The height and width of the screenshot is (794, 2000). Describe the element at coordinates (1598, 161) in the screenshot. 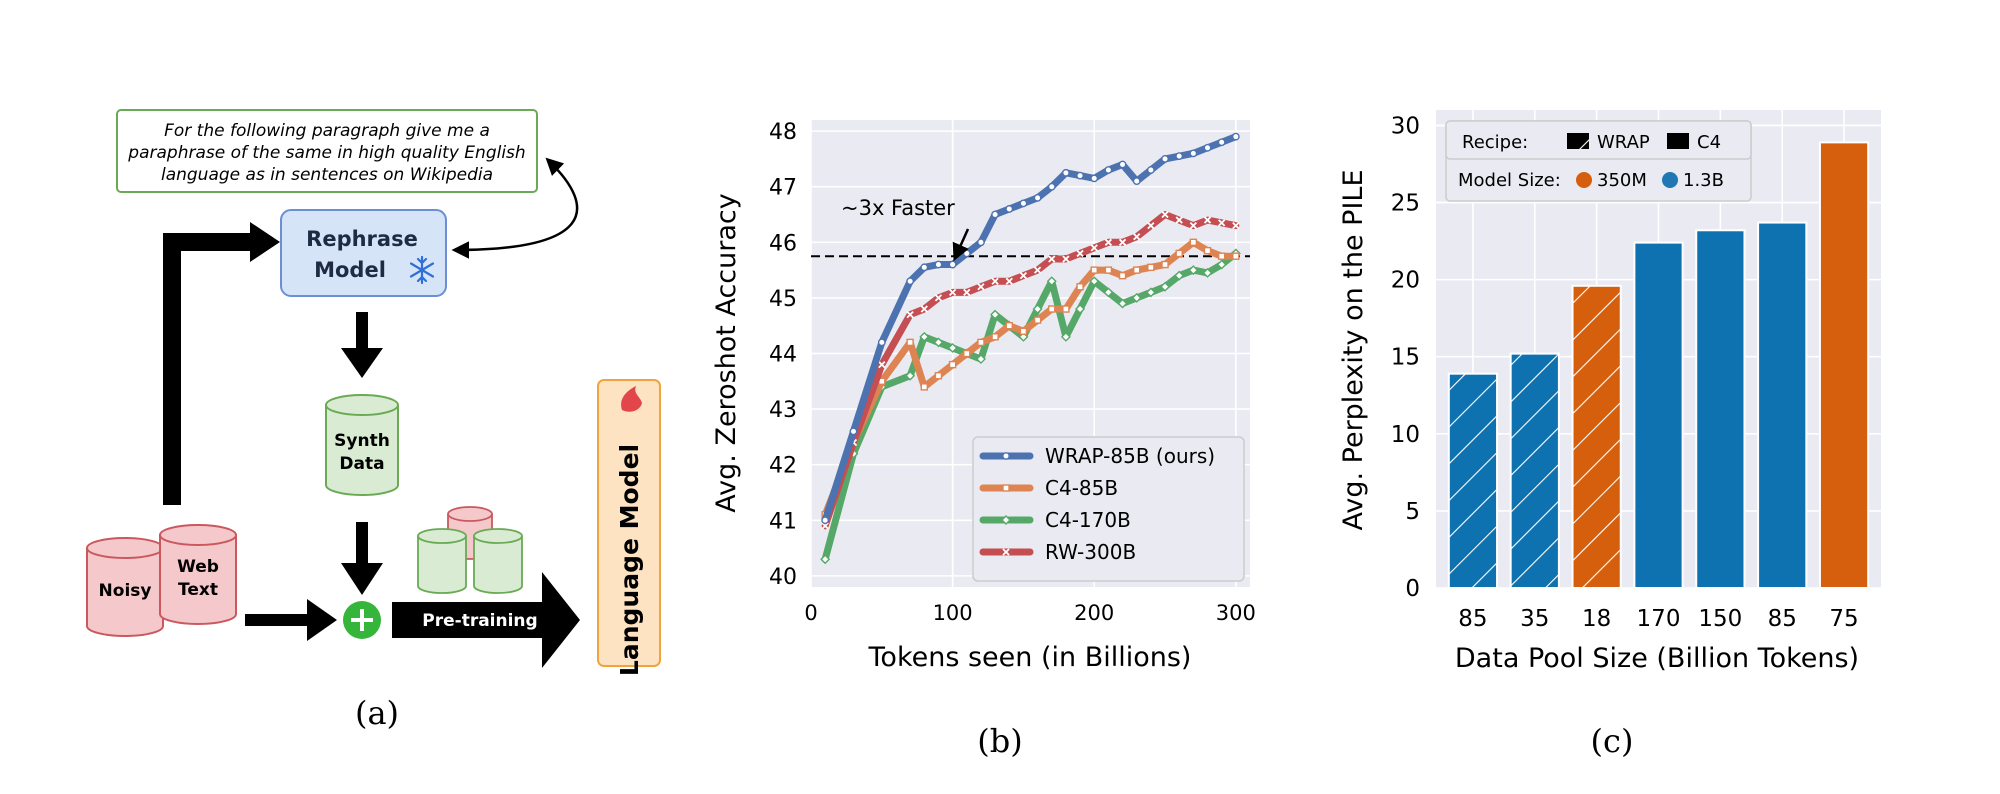

I see `c-legend: Recipe: WRAP C4 Model Size: 350M 1.3B` at that location.